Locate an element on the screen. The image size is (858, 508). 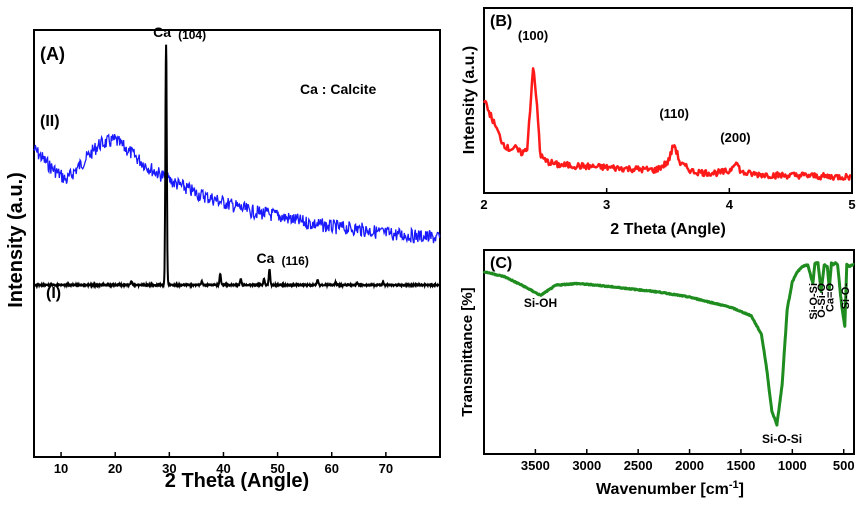
panel-c-label: (C) is located at coordinates (501, 263).